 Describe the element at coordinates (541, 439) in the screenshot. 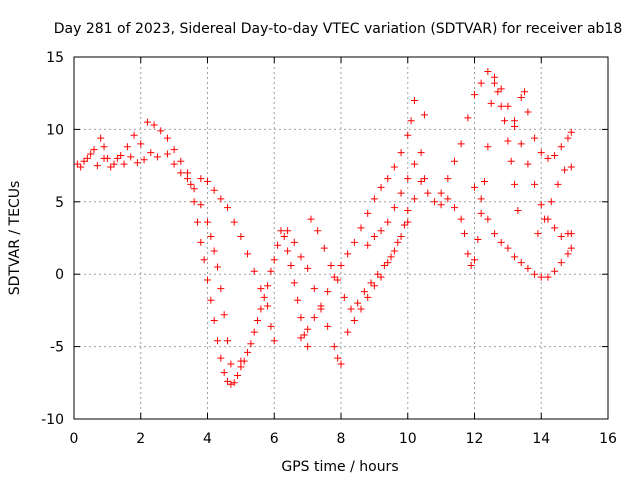

I see `x-tick-label: 14` at that location.